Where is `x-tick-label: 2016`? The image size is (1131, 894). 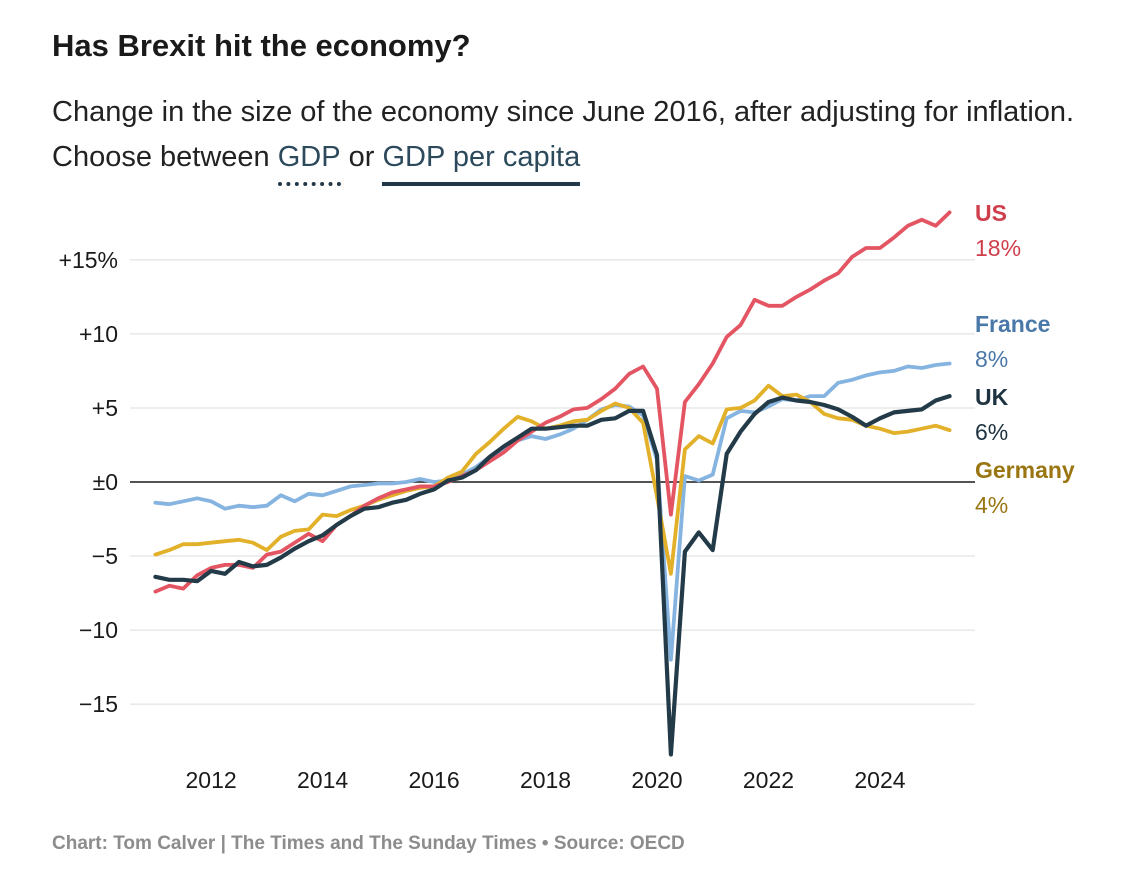 x-tick-label: 2016 is located at coordinates (433, 780).